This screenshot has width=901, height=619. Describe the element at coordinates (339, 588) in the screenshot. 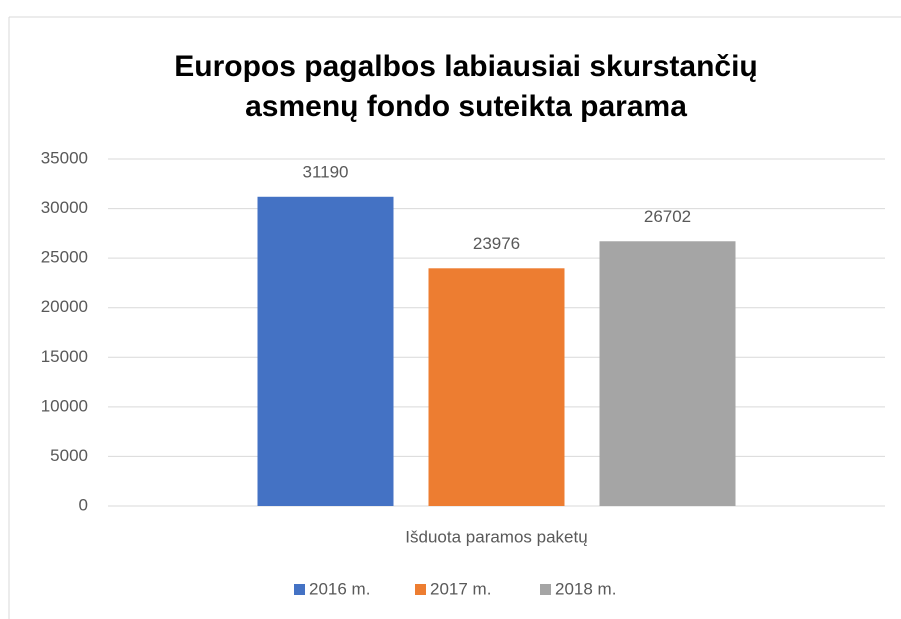

I see `legend-label: 2016 m.` at that location.